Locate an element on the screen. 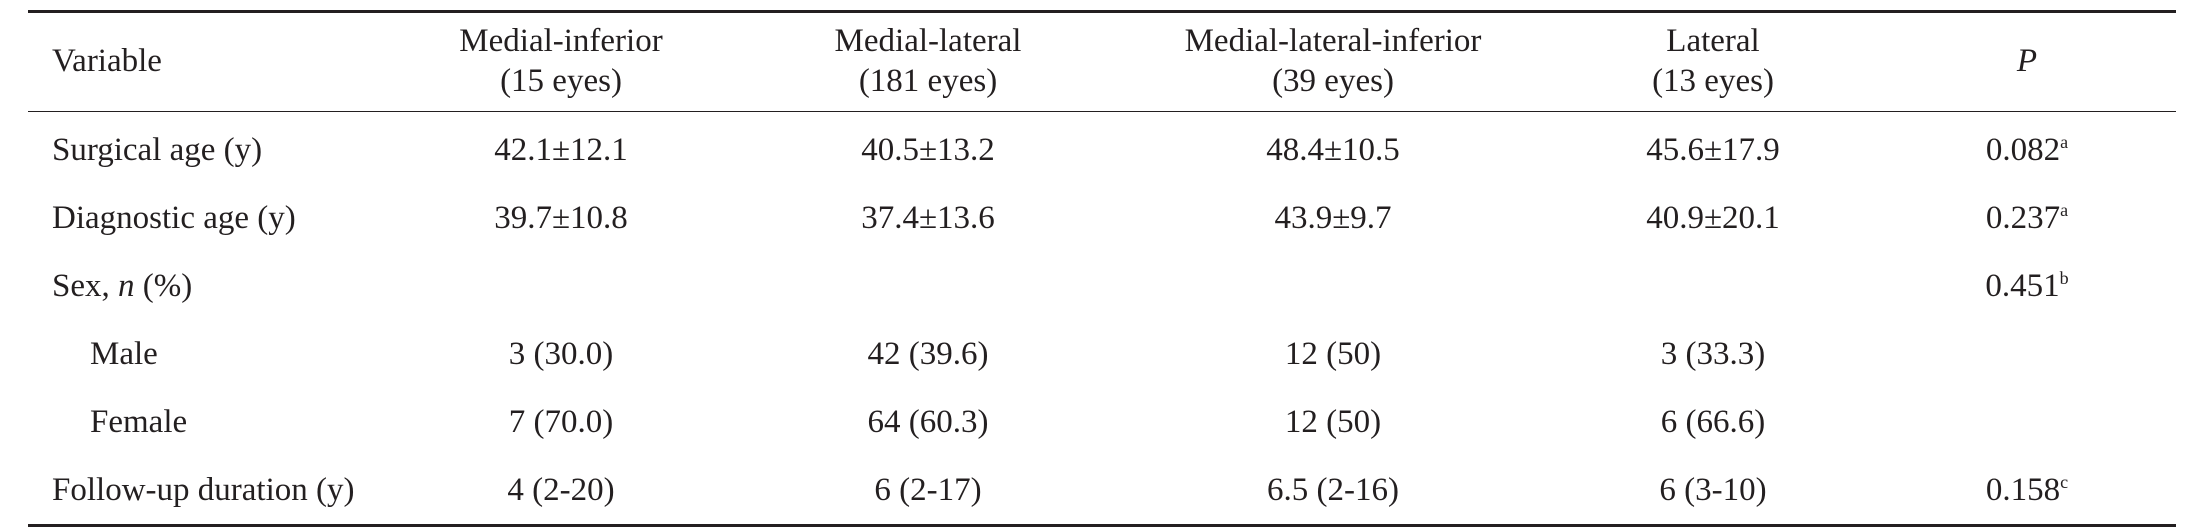  table-cell: 6.5 (2-16) is located at coordinates (1333, 490).